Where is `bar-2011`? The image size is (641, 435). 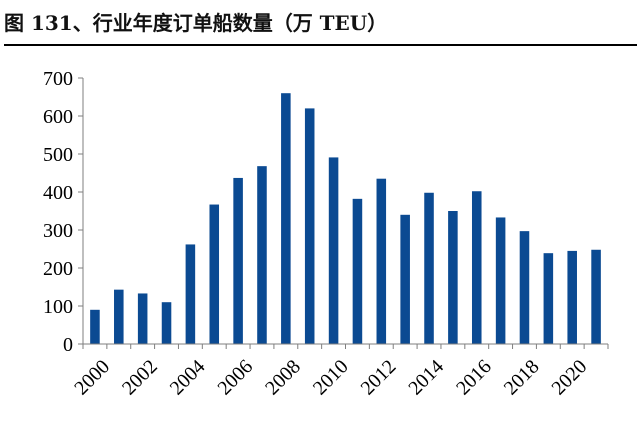
bar-2011 is located at coordinates (357, 271).